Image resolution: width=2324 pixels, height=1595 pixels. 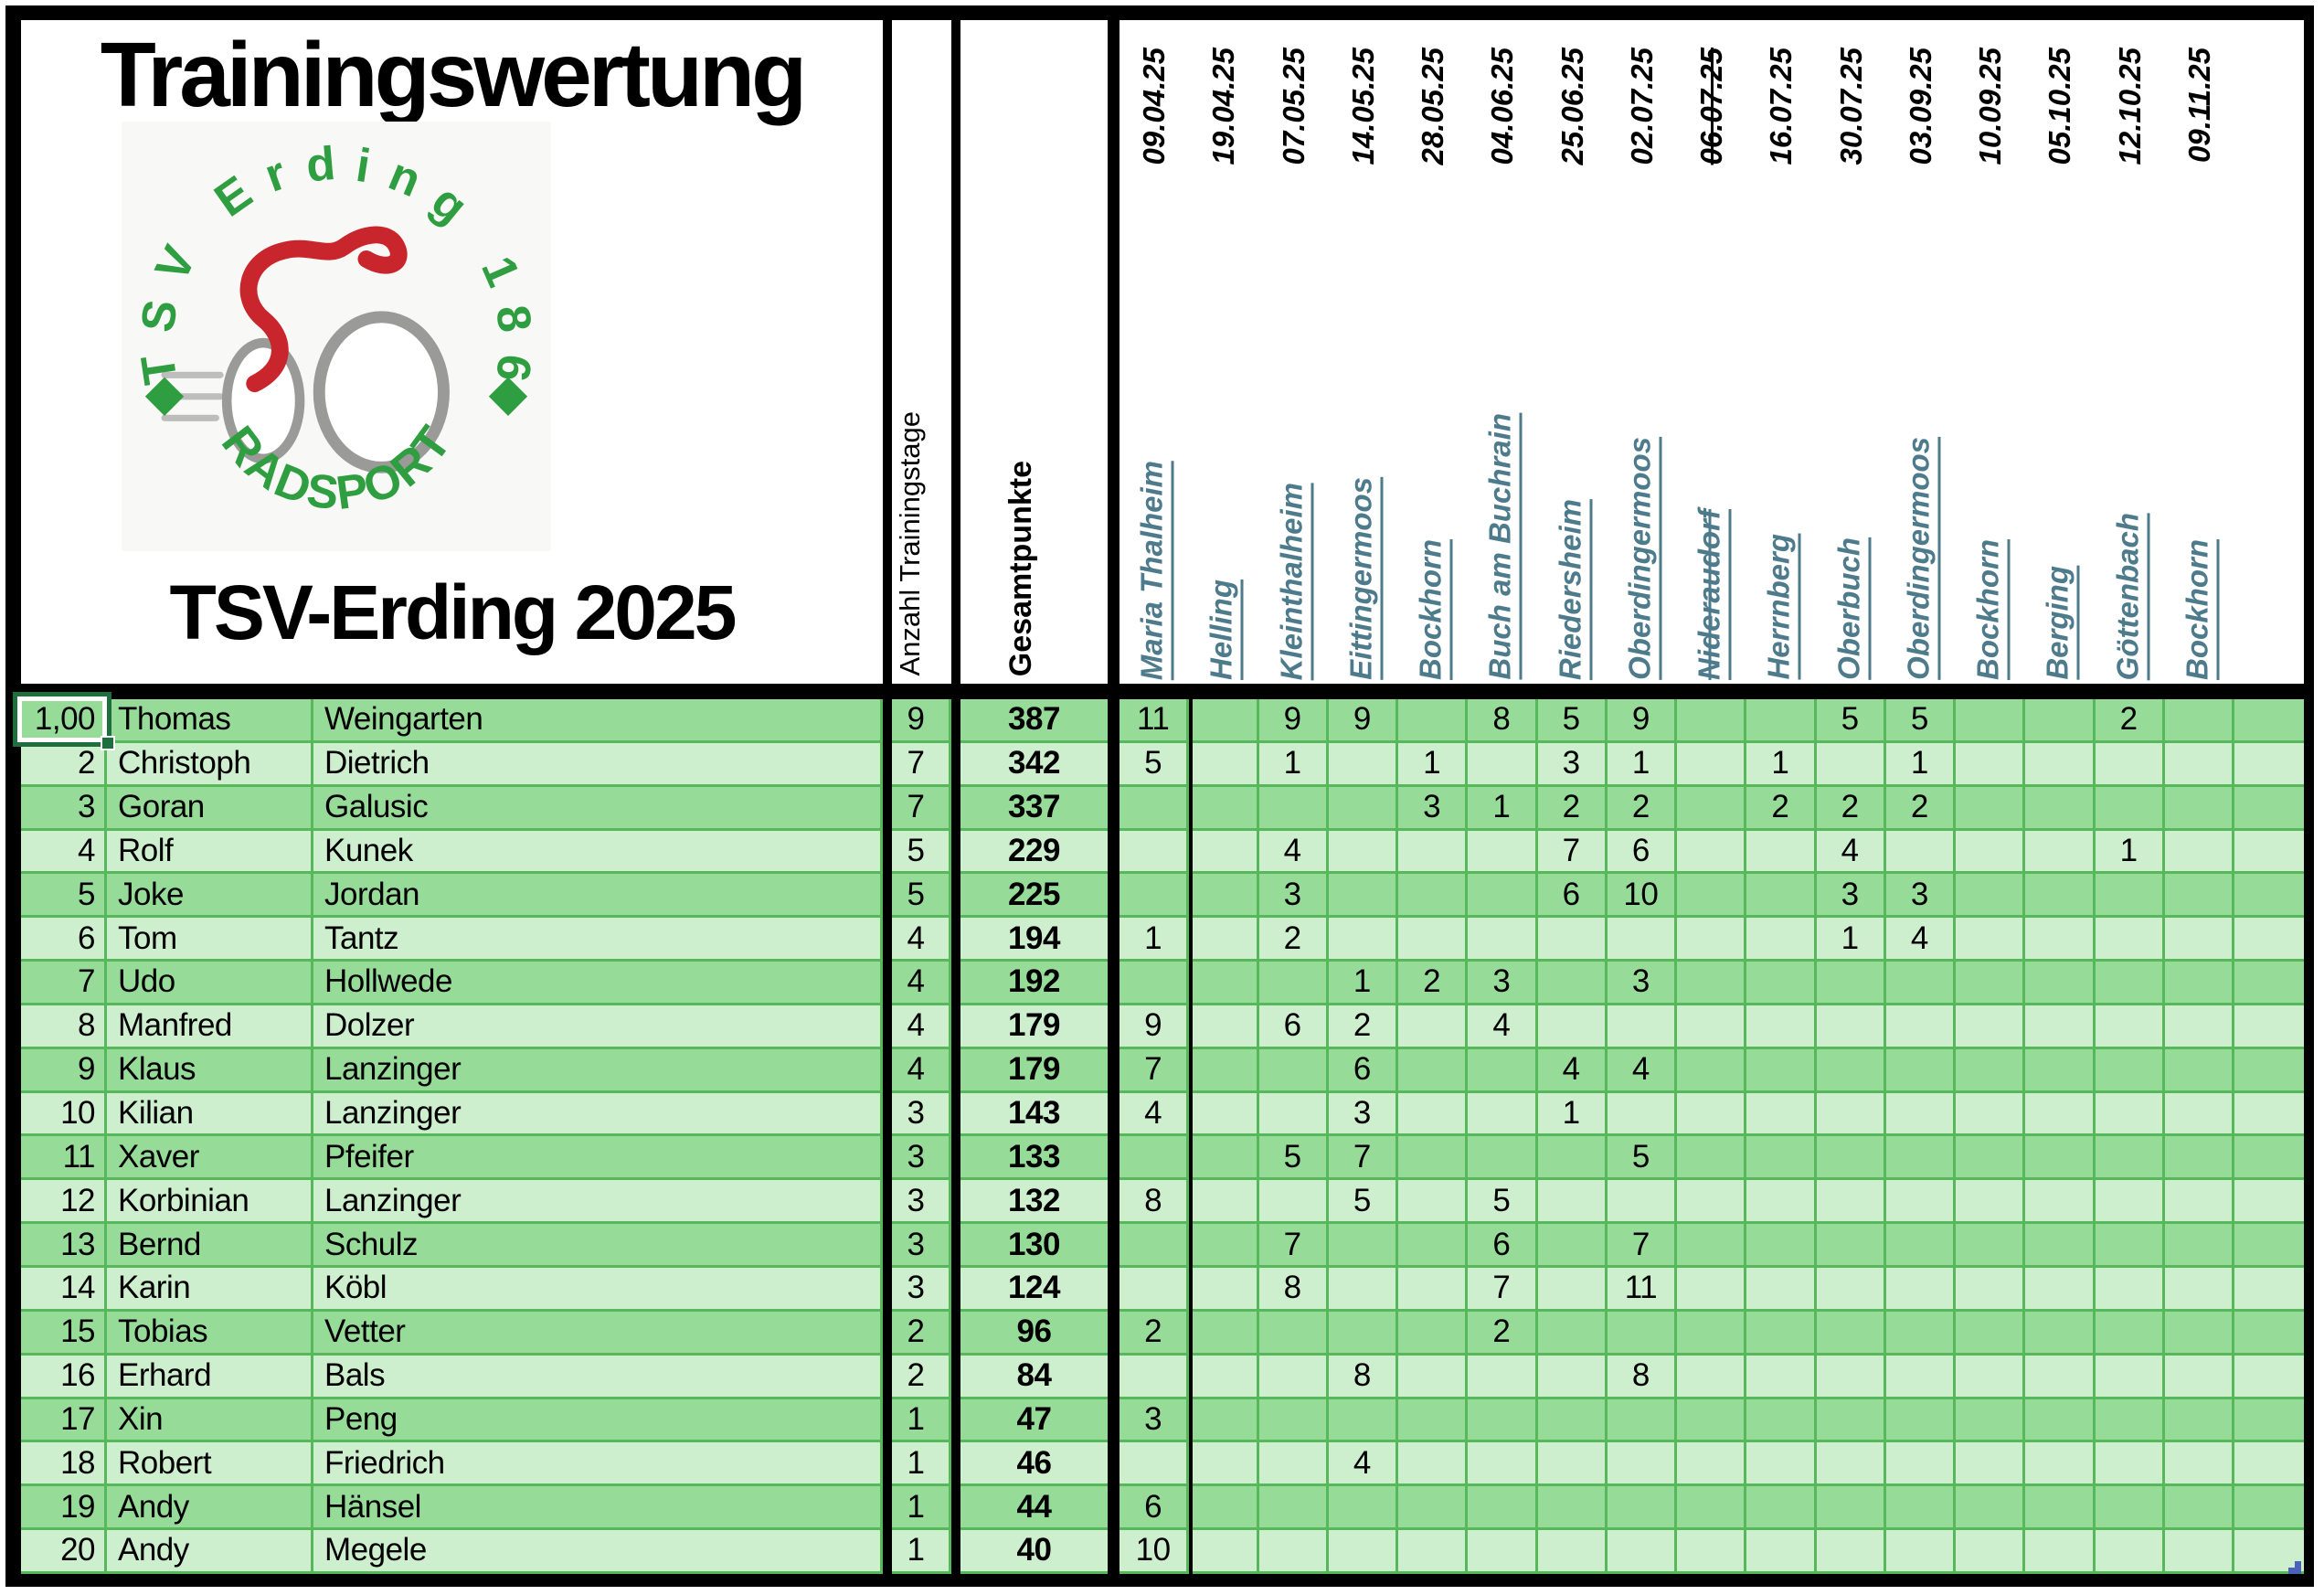 What do you see at coordinates (1502, 546) in the screenshot?
I see `event-location: Buch am Buchrain` at bounding box center [1502, 546].